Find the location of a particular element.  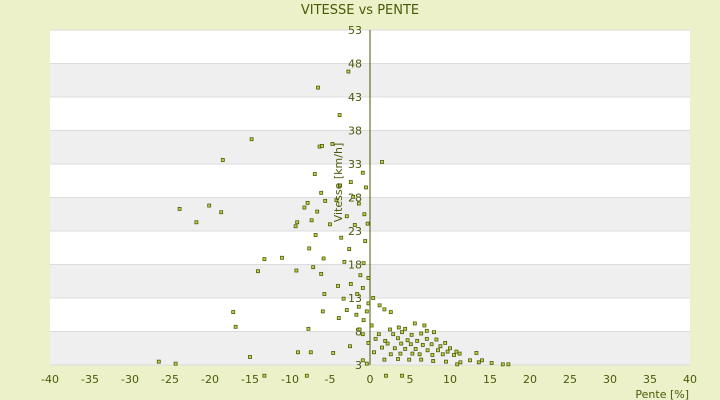

x-tick-label: -35 is located at coordinates (90, 379).